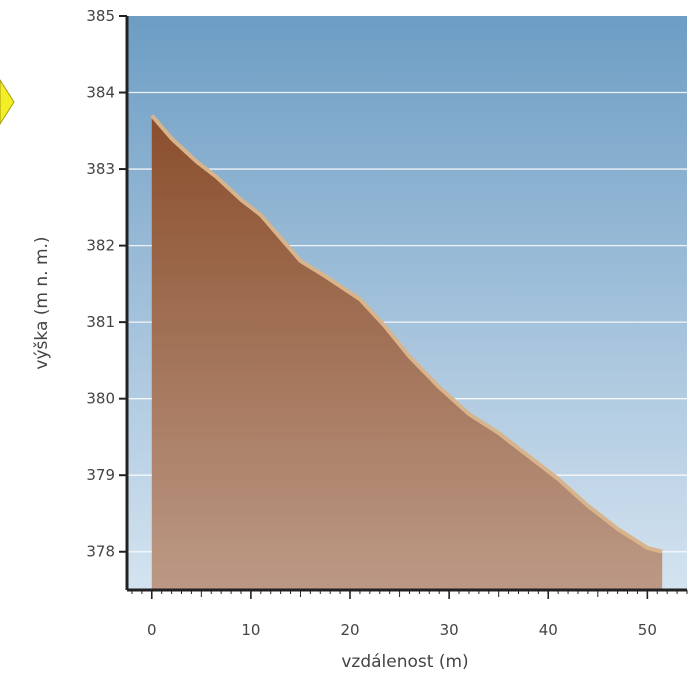  What do you see at coordinates (100, 322) in the screenshot?
I see `y-tick-label: 381` at bounding box center [100, 322].